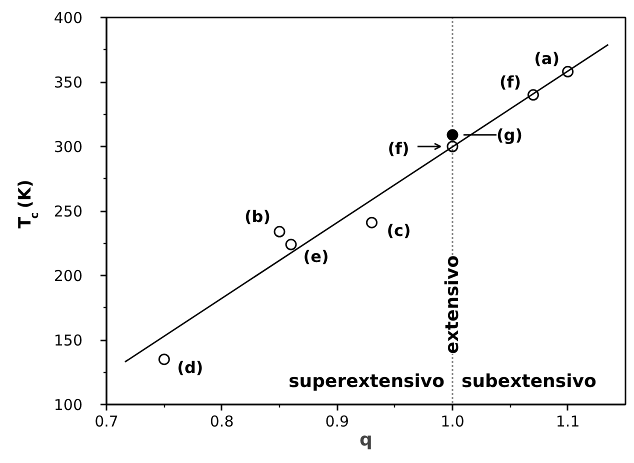  What do you see at coordinates (68, 18) in the screenshot?
I see `y-tick-label: 400` at bounding box center [68, 18].